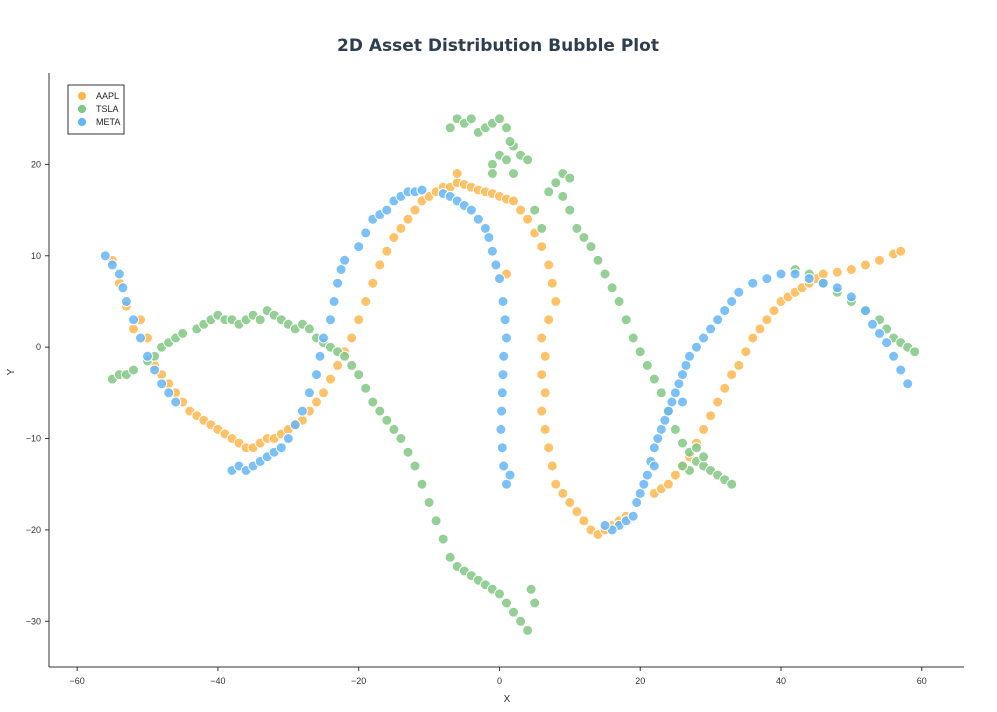 This screenshot has width=997, height=712. Describe the element at coordinates (217, 681) in the screenshot. I see `x-tick-label: −40` at that location.